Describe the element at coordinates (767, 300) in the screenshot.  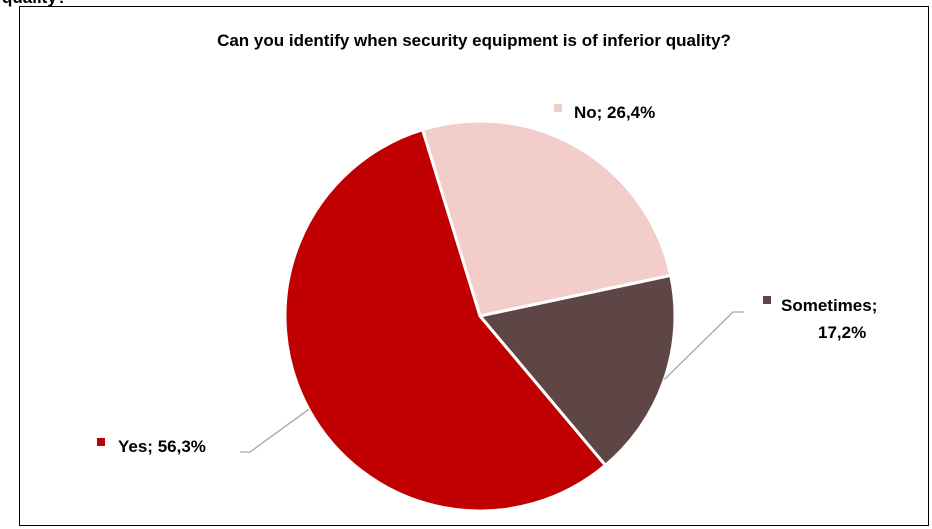
I see `sometimes-legend-marker` at that location.